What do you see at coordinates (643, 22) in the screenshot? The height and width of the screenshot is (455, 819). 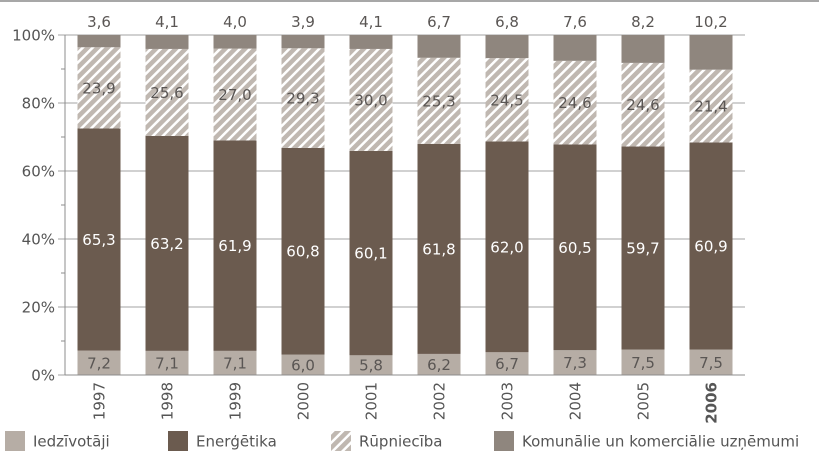 I see `data-label-komunalie-un-komercialie-uznemumi-2005: 8,2` at bounding box center [643, 22].